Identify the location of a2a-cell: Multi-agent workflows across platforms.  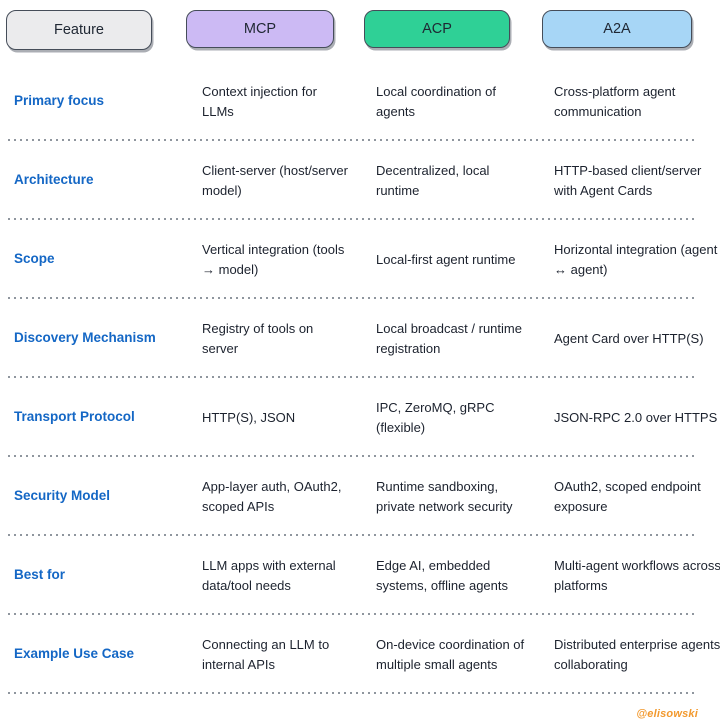
(637, 575).